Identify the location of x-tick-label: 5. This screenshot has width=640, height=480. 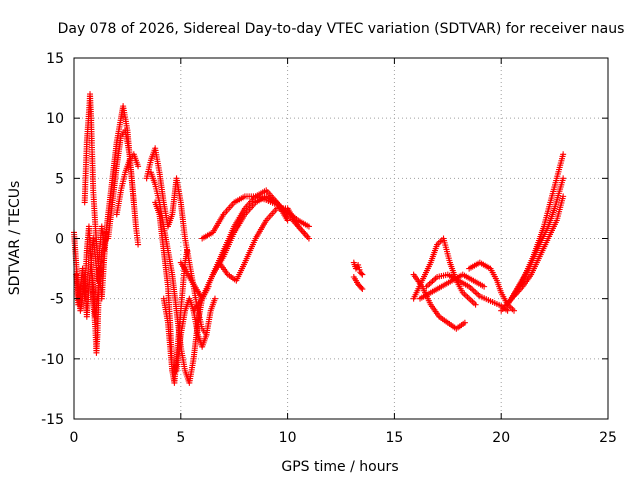
(180, 438).